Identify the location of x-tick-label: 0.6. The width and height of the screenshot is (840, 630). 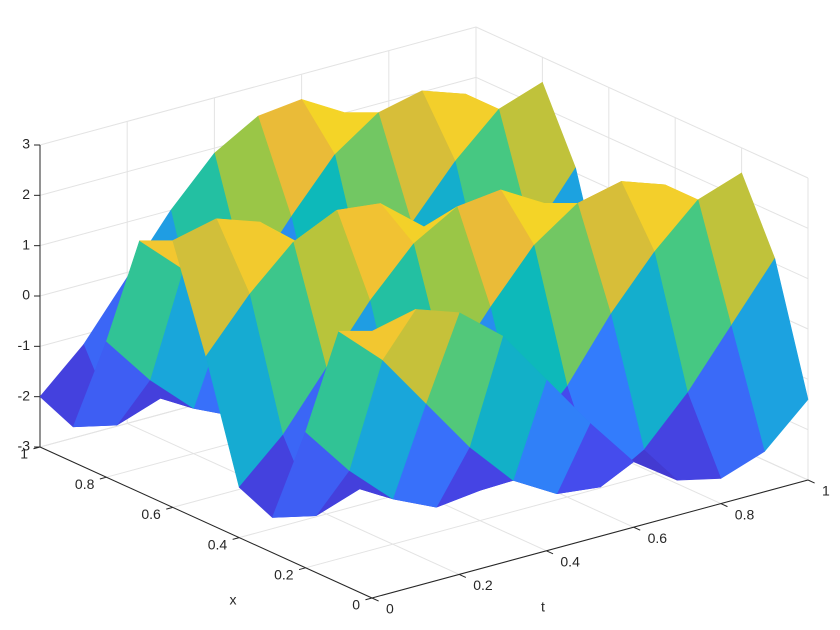
(151, 514).